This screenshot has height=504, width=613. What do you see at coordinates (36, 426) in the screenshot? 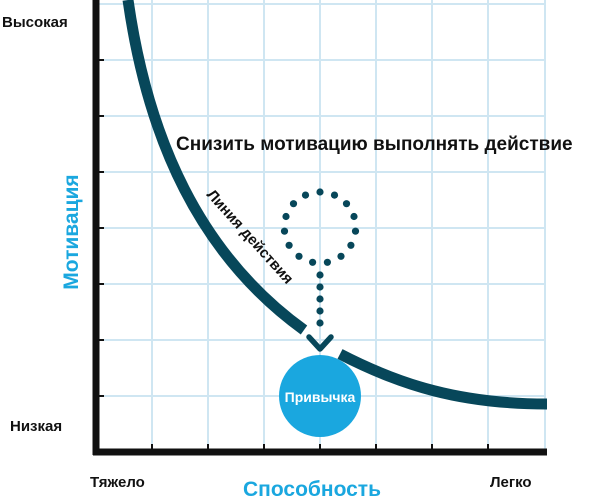
I see `y-low-label: Низкая` at bounding box center [36, 426].